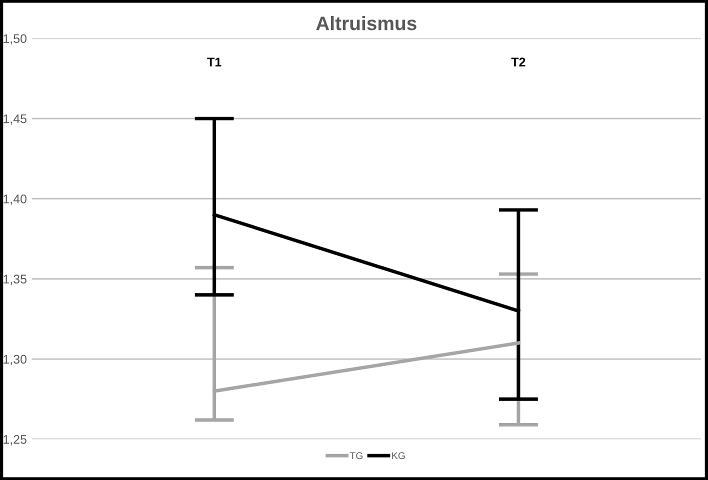 The height and width of the screenshot is (480, 708). Describe the element at coordinates (15, 280) in the screenshot. I see `y-tick-label: 1,35` at that location.